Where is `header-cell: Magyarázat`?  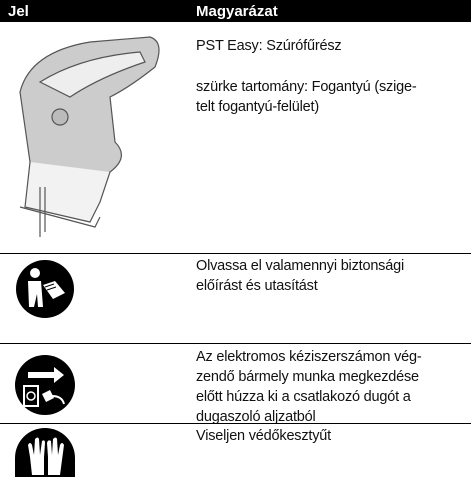 header-cell: Magyarázat is located at coordinates (237, 11).